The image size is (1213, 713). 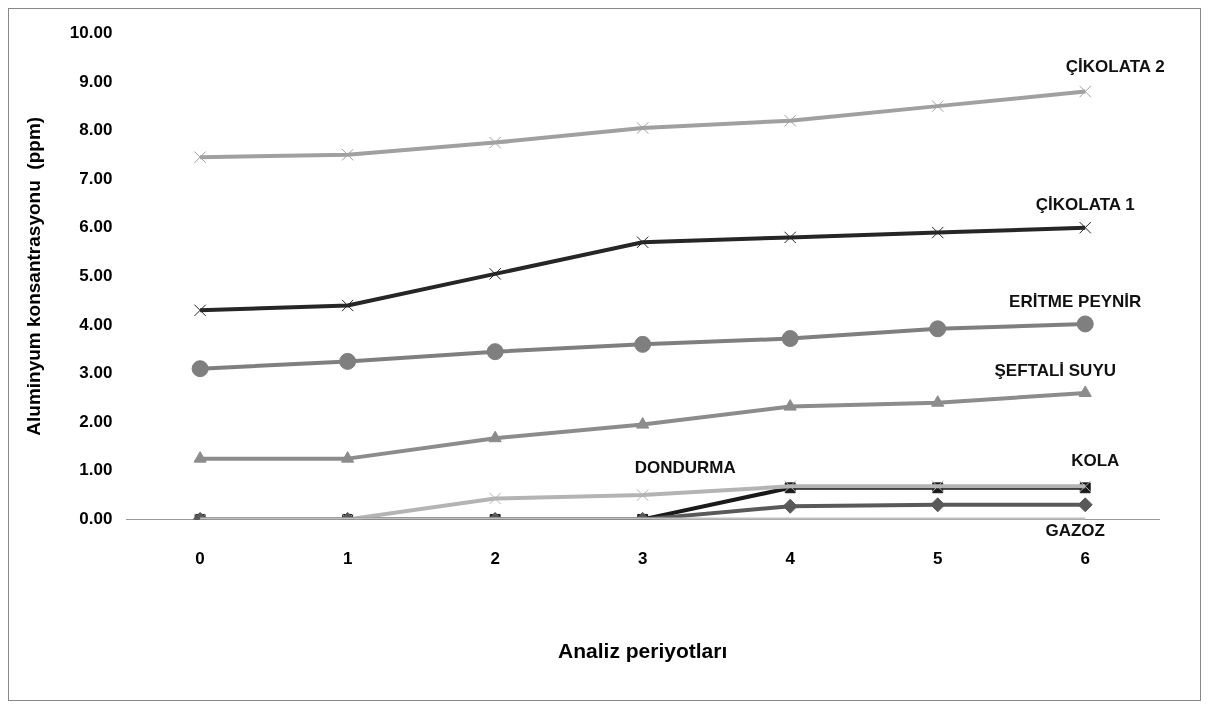 I want to click on x-tick-label: 6, so click(x=1085, y=559).